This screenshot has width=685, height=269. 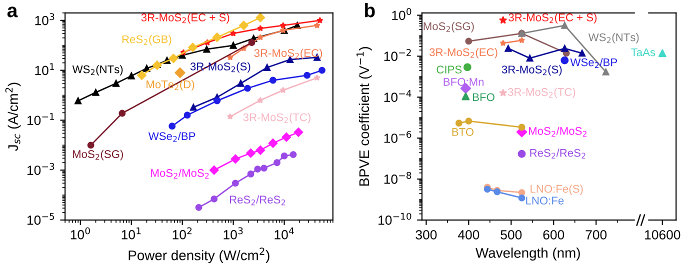 I want to click on x-tick-label: 600, so click(x=553, y=235).